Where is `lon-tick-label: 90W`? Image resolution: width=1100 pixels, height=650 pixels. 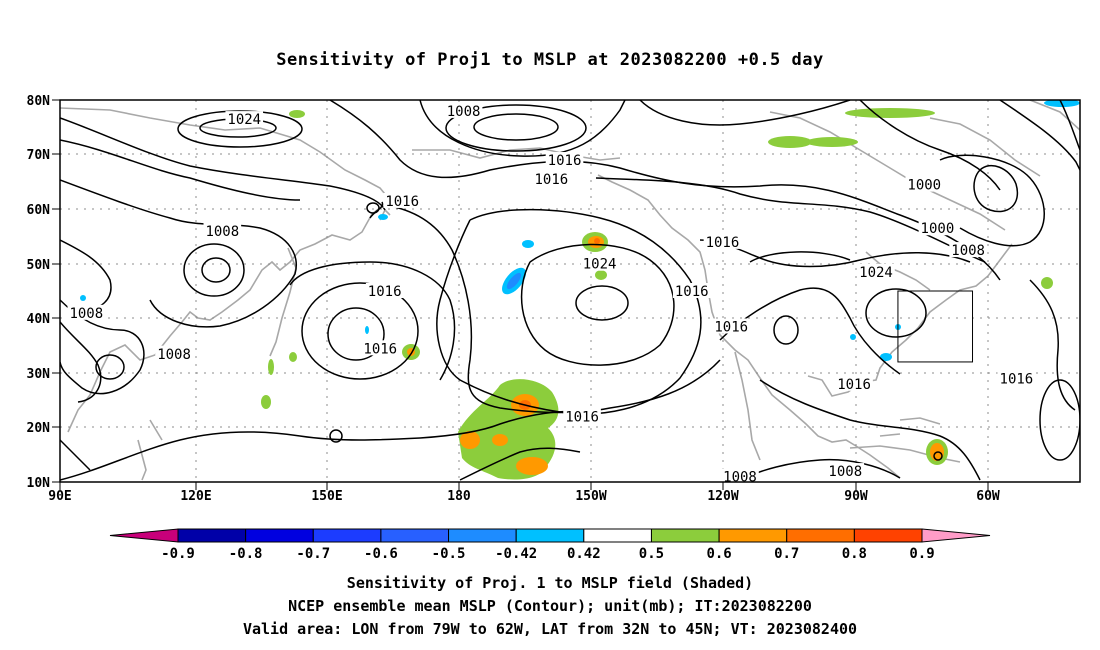 lon-tick-label: 90W is located at coordinates (856, 496).